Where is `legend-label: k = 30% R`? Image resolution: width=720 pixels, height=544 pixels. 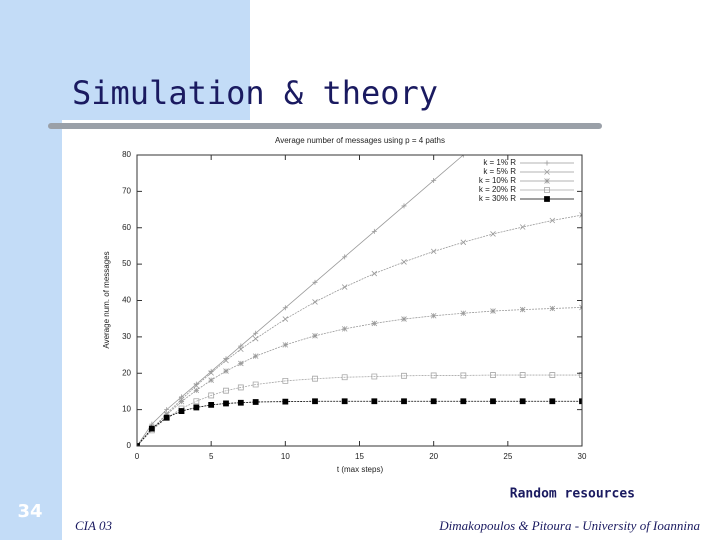 legend-label: k = 30% R is located at coordinates (497, 198).